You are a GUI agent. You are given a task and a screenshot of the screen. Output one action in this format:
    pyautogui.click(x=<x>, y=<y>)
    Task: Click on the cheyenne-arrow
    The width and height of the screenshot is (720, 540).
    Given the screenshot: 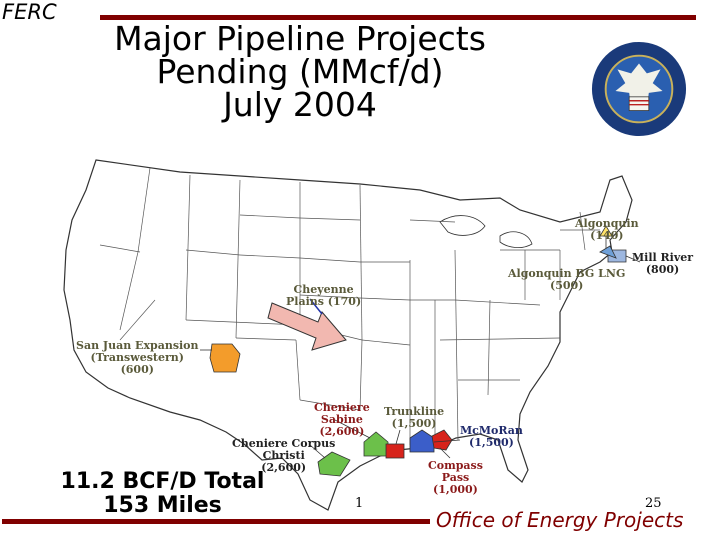 What is the action you would take?
    pyautogui.click(x=307, y=326)
    